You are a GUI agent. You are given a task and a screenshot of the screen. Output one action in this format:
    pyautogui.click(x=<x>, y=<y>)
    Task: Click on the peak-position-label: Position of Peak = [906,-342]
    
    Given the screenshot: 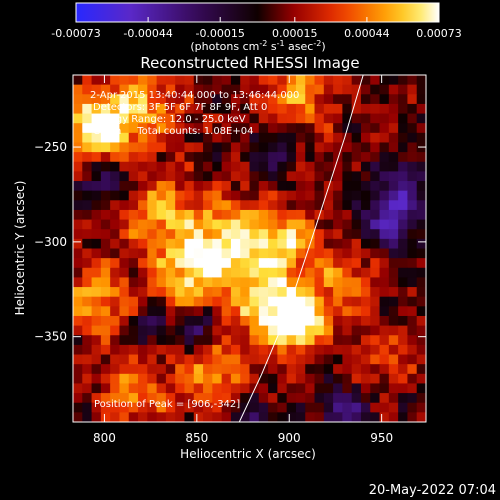 What is the action you would take?
    pyautogui.click(x=167, y=404)
    